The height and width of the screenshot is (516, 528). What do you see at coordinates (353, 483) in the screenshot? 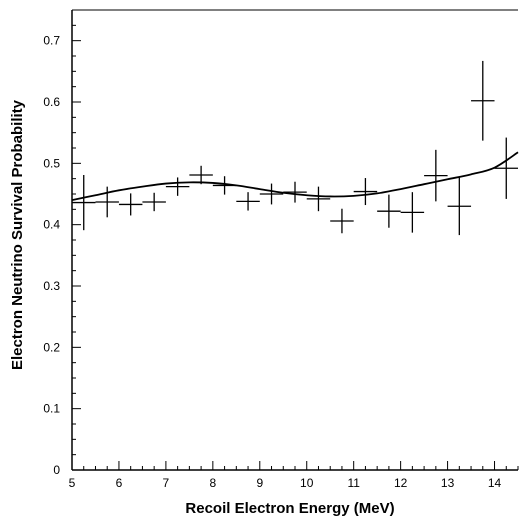
I see `x-tick-label: 11` at bounding box center [353, 483].